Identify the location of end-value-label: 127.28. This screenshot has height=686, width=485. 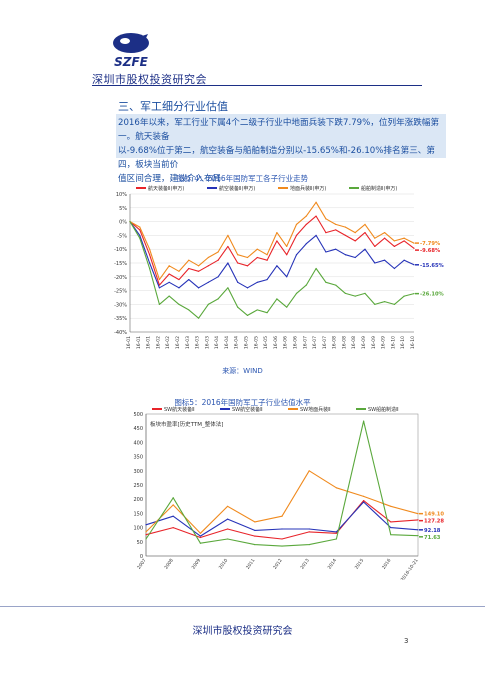
(434, 522).